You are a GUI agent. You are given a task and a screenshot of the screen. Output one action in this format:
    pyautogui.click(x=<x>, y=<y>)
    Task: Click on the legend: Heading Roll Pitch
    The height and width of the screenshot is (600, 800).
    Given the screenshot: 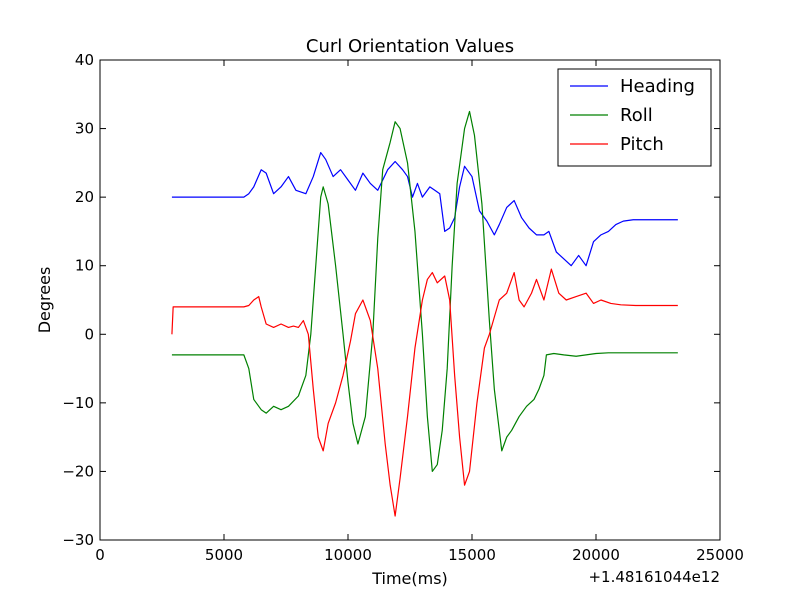 What is the action you would take?
    pyautogui.click(x=634, y=117)
    